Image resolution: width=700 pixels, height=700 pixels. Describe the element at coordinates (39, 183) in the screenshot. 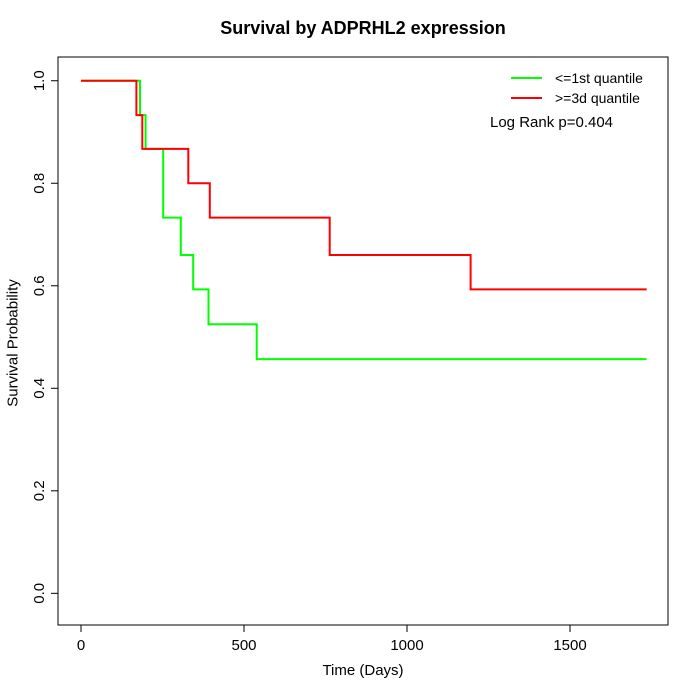

I see `y-axis-tick-label: 0.8` at that location.